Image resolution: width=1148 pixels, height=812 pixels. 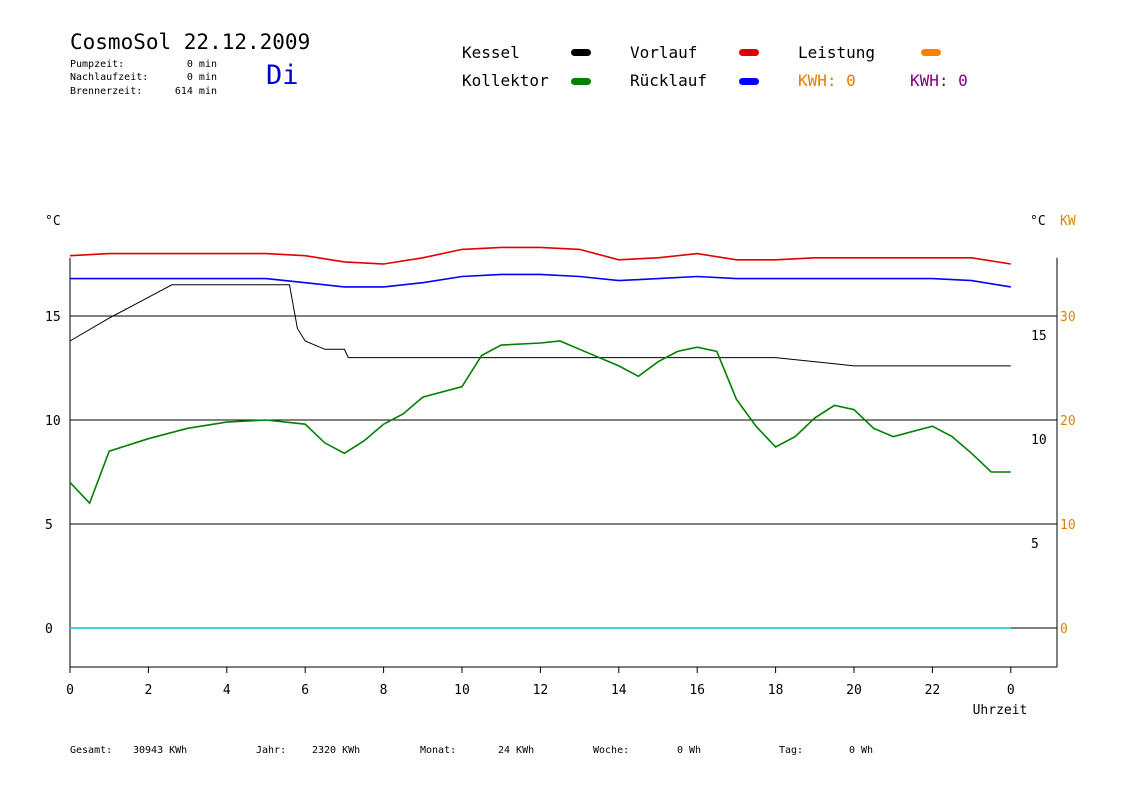 What do you see at coordinates (91, 750) in the screenshot?
I see `footer-label-gesamt: Gesamt:` at bounding box center [91, 750].